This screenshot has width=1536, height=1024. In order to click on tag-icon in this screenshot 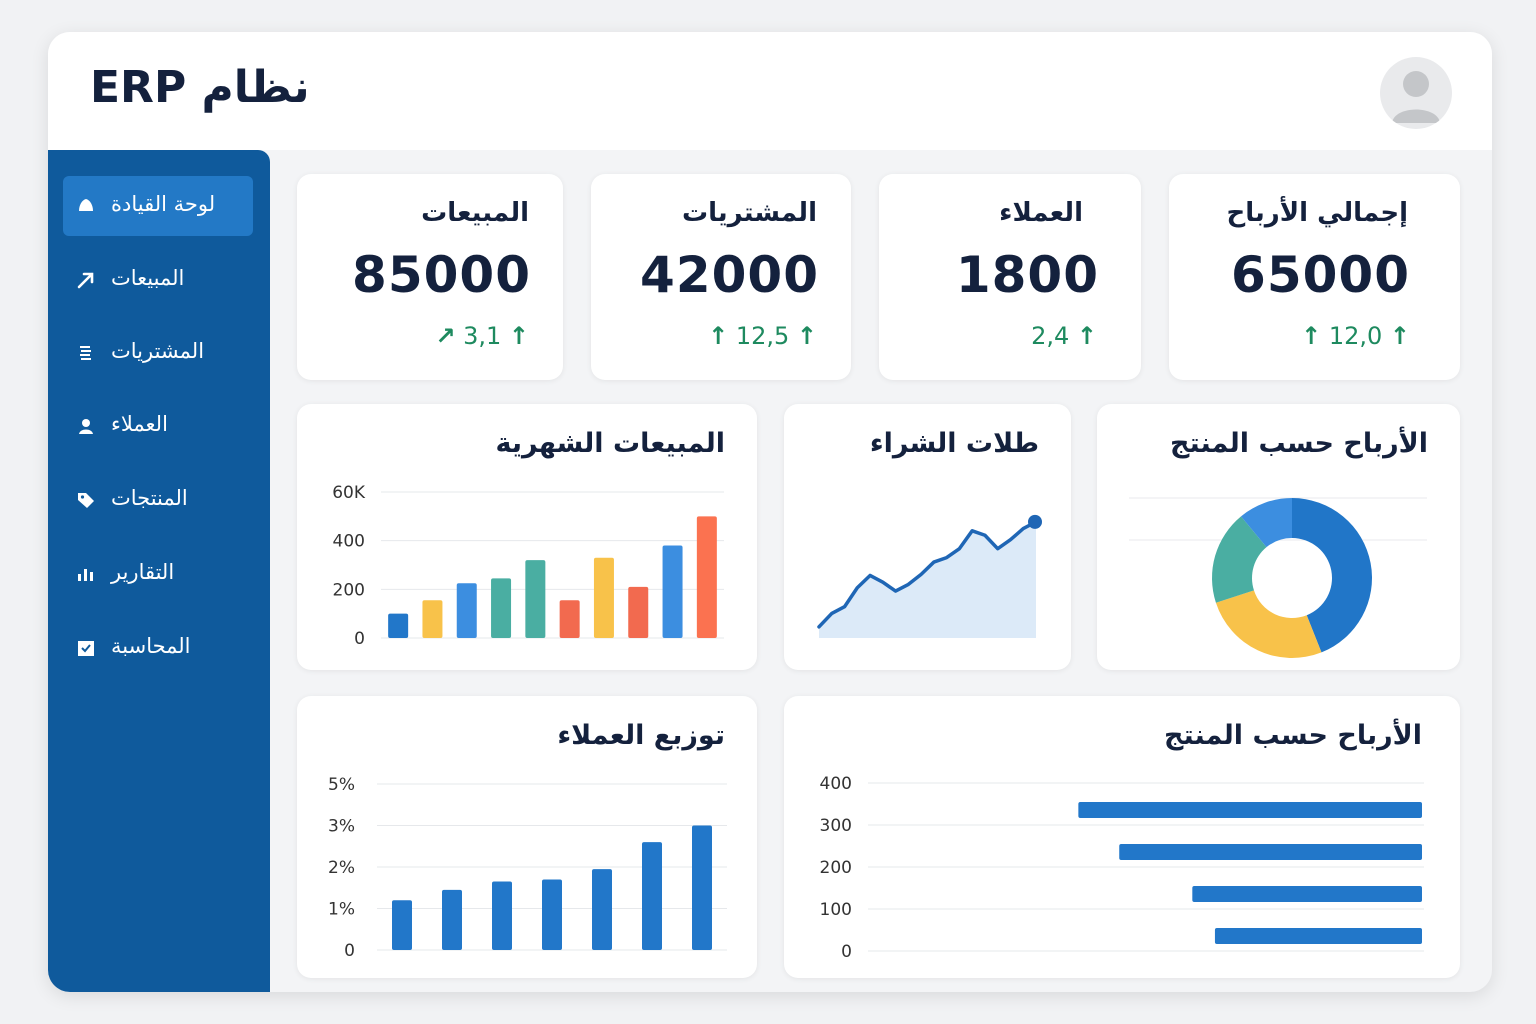, I will do `click(86, 500)`.